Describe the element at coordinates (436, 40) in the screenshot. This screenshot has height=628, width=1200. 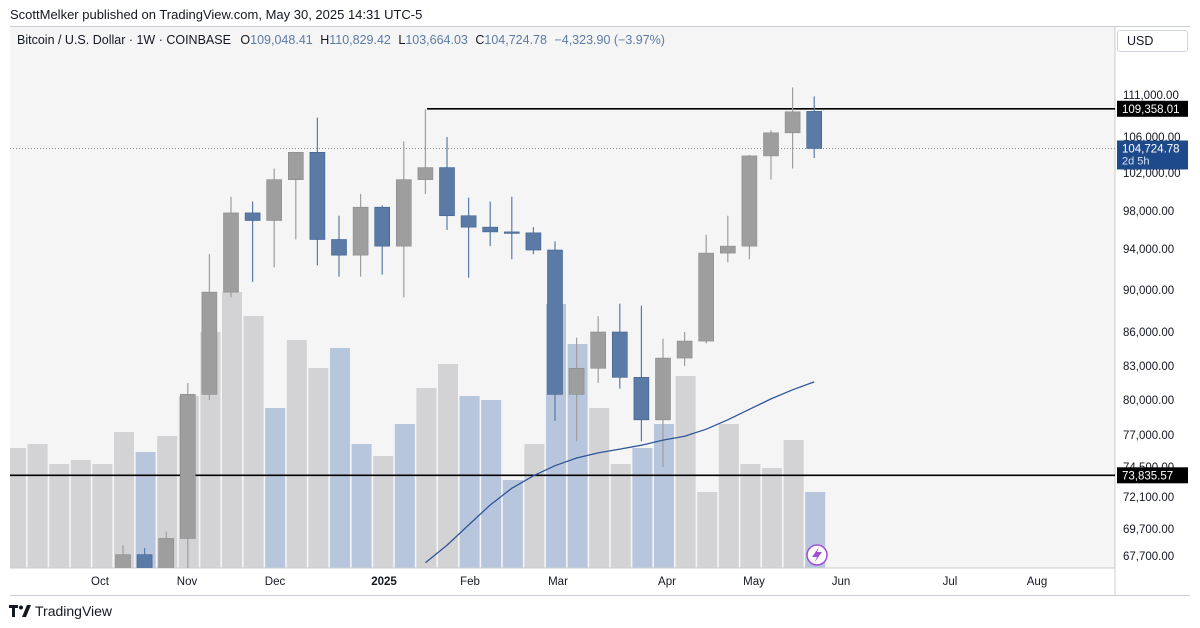
I see `legend-low-value: 103,664.03` at that location.